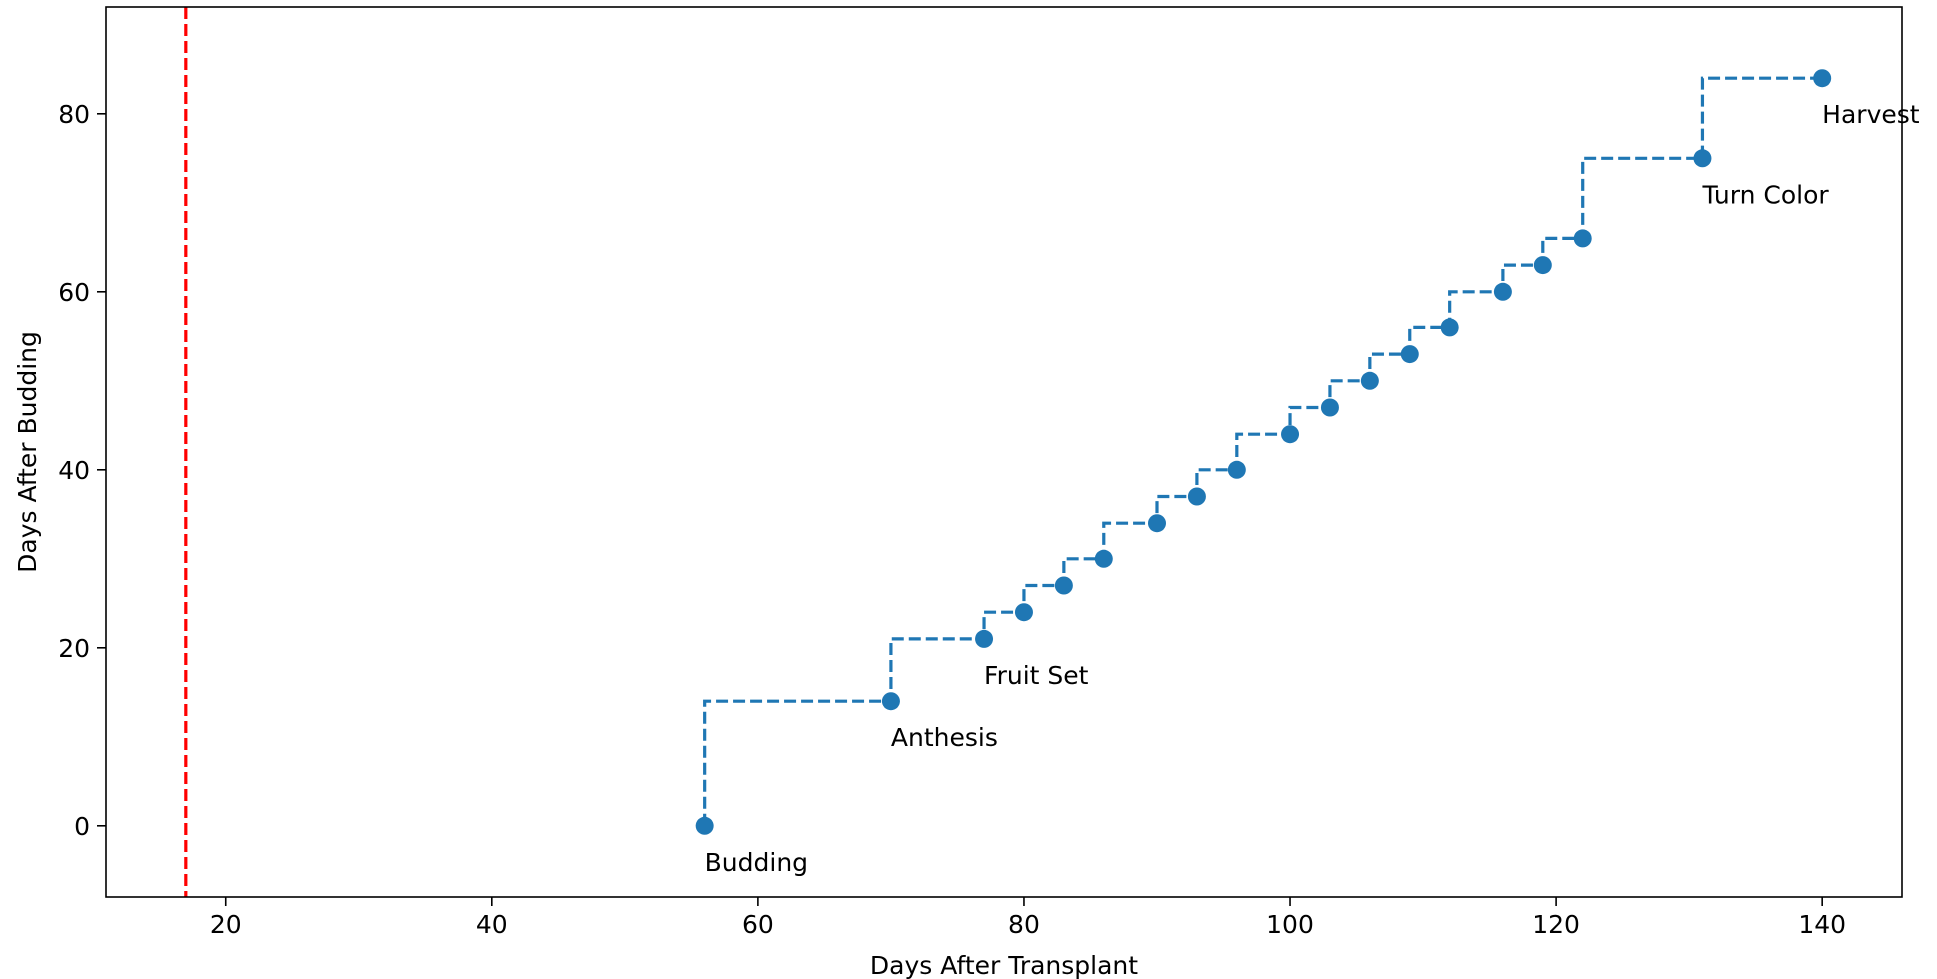 The image size is (1937, 979). What do you see at coordinates (1556, 924) in the screenshot?
I see `x-tick-label: 120` at bounding box center [1556, 924].